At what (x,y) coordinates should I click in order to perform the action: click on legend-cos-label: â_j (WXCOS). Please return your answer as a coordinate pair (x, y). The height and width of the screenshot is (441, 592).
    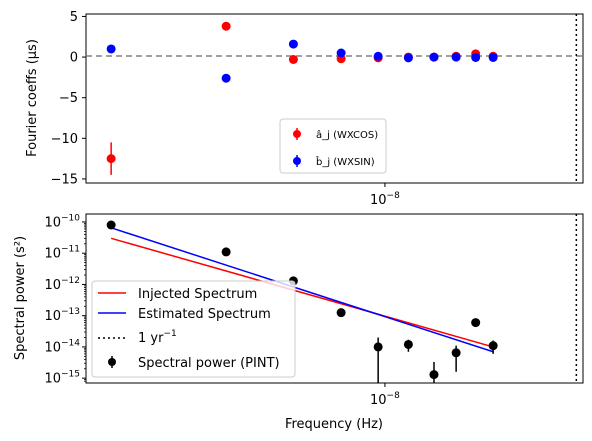
    Looking at the image, I should click on (347, 135).